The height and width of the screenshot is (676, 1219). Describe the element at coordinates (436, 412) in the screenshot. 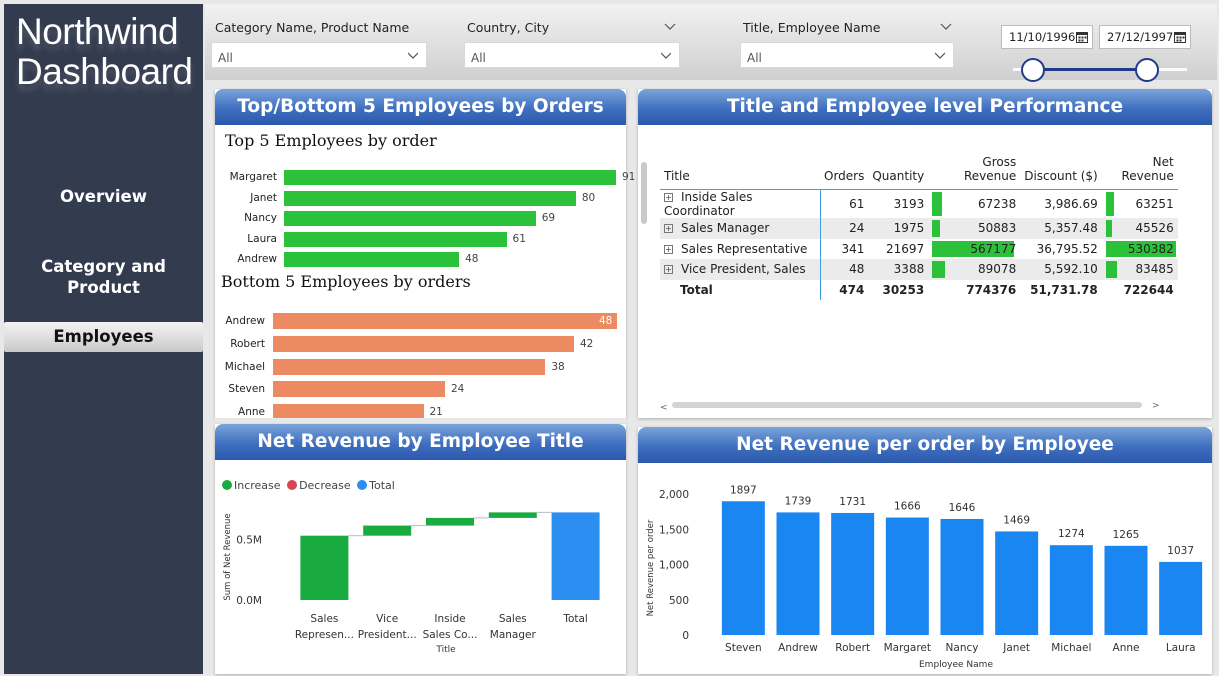

I see `bottom-bar-value: 21` at that location.